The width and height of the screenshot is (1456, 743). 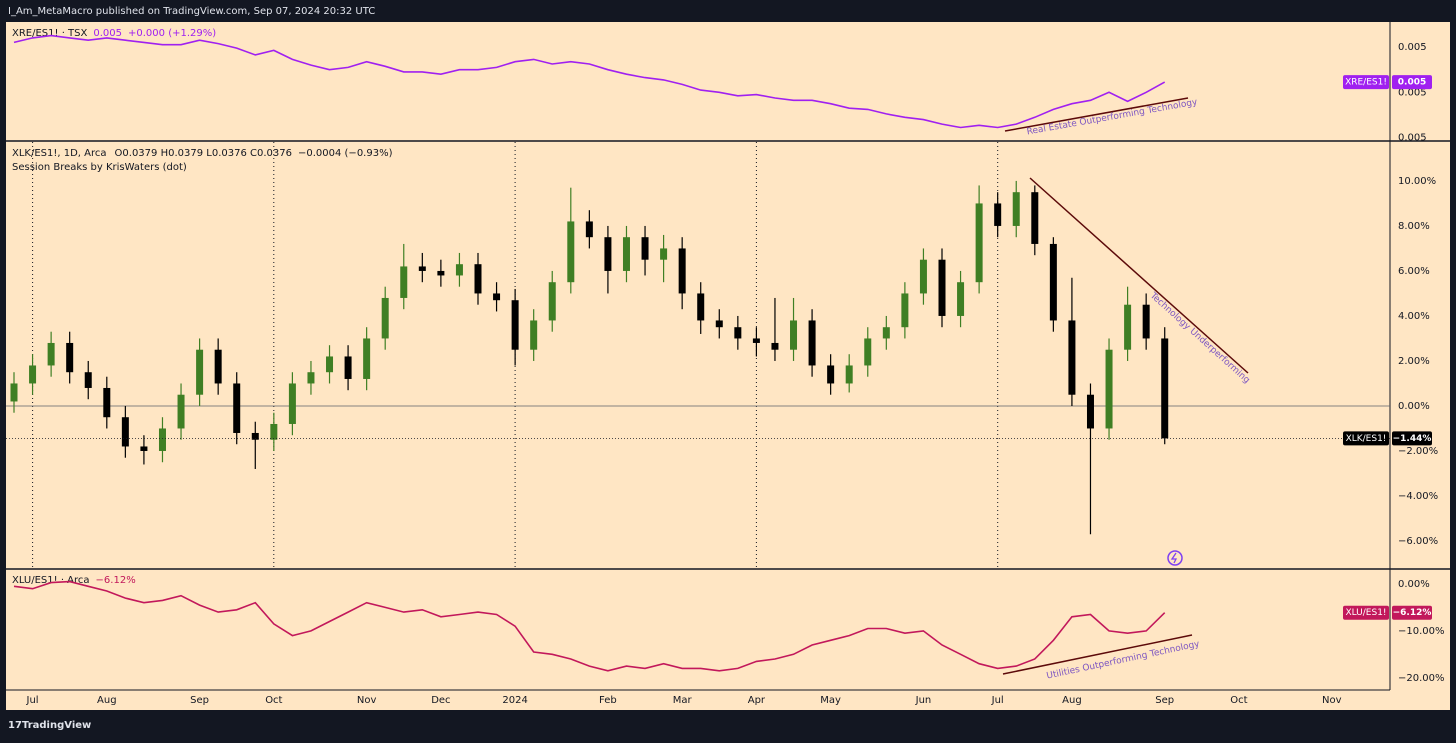 I want to click on y-tick-label: 10.00%, so click(x=1417, y=181).